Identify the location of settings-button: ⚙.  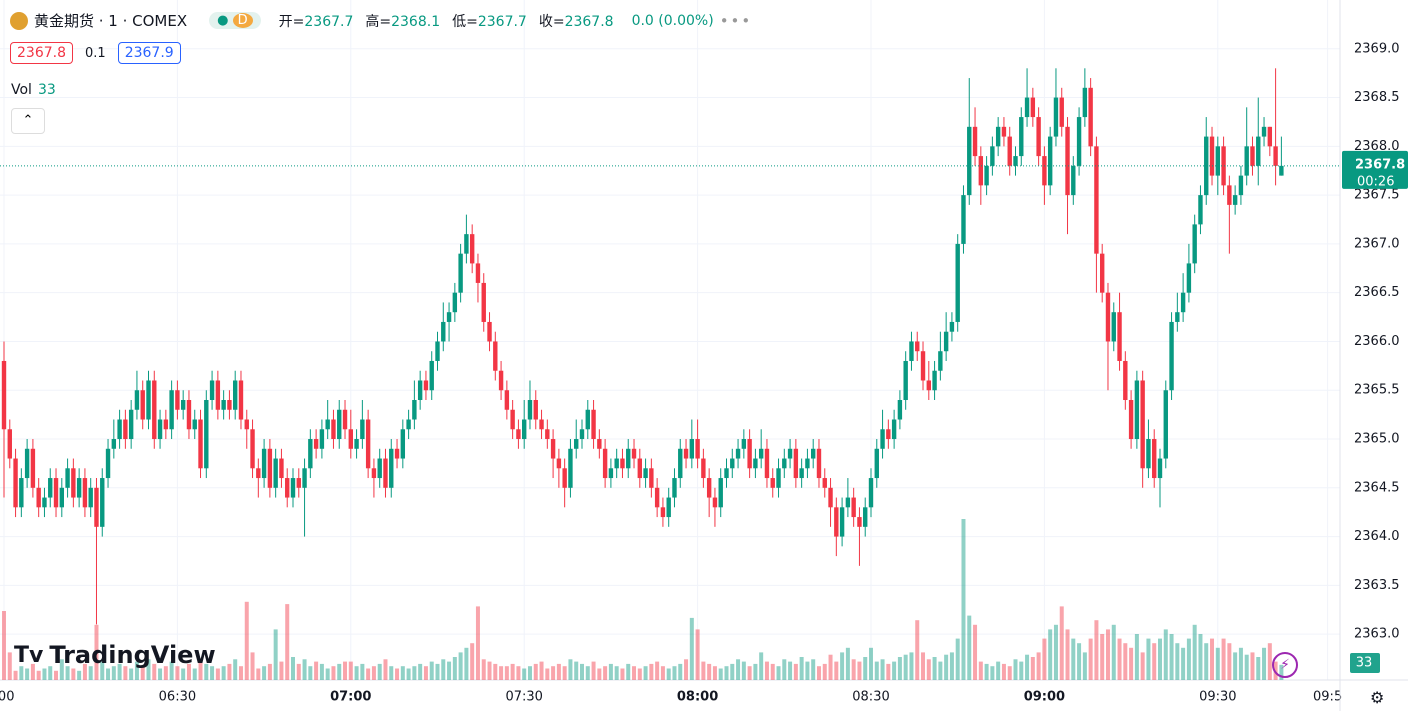
(1377, 697).